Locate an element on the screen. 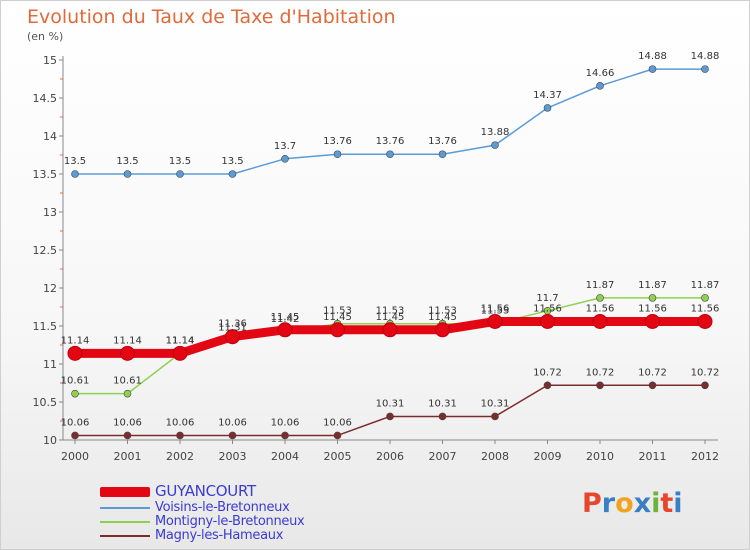 The width and height of the screenshot is (750, 550). chart-subtitle: (en %) is located at coordinates (45, 36).